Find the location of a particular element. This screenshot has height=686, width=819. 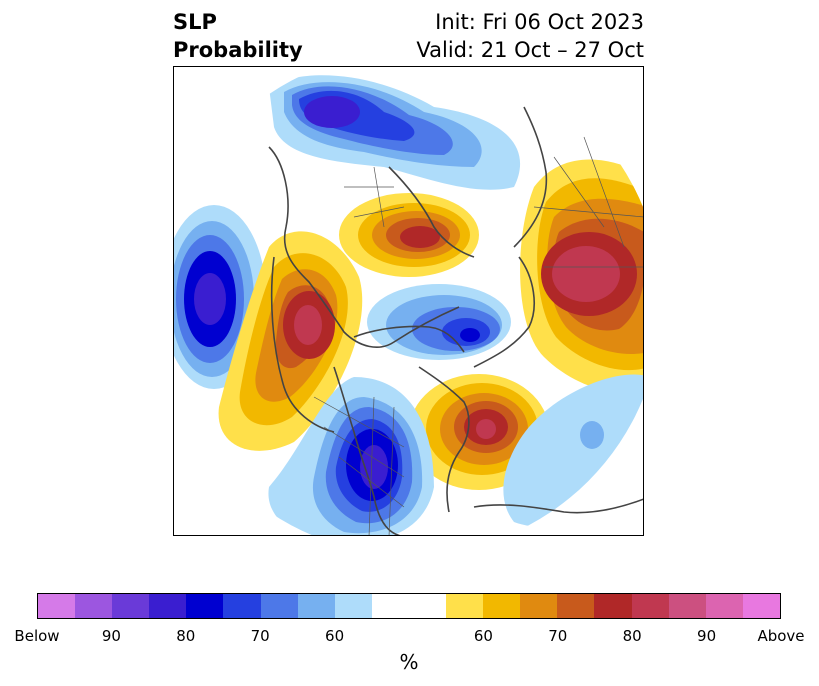

alaska-high is located at coordinates (290, 341).